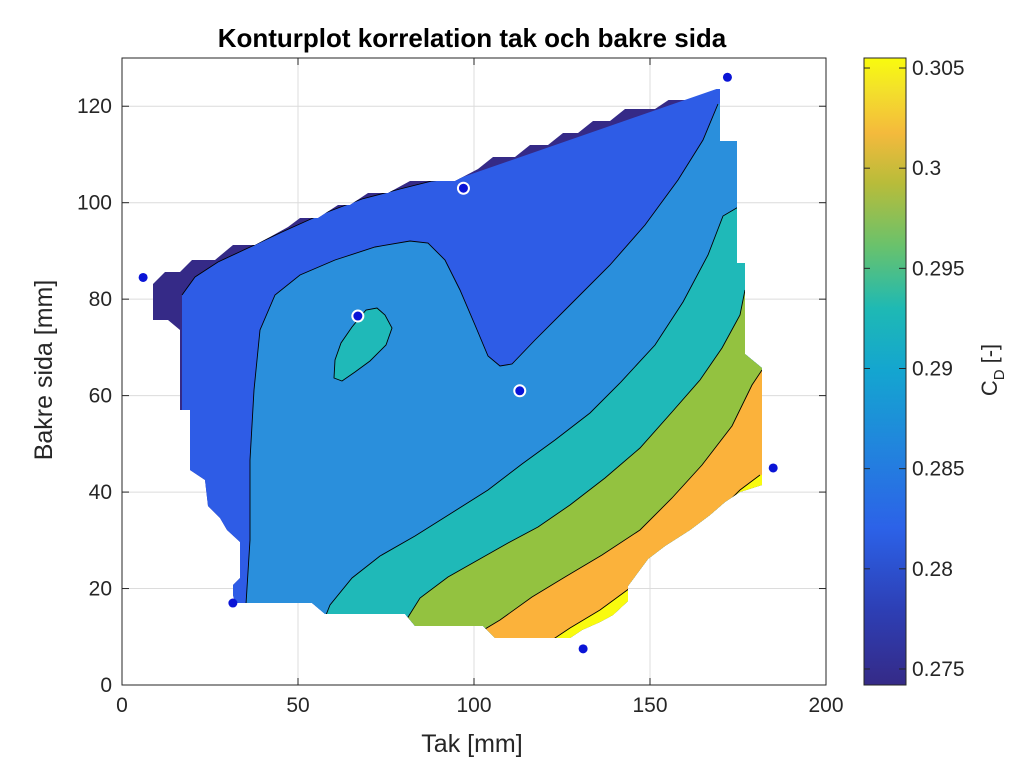  What do you see at coordinates (100, 492) in the screenshot?
I see `y-tick-label: 40` at bounding box center [100, 492].